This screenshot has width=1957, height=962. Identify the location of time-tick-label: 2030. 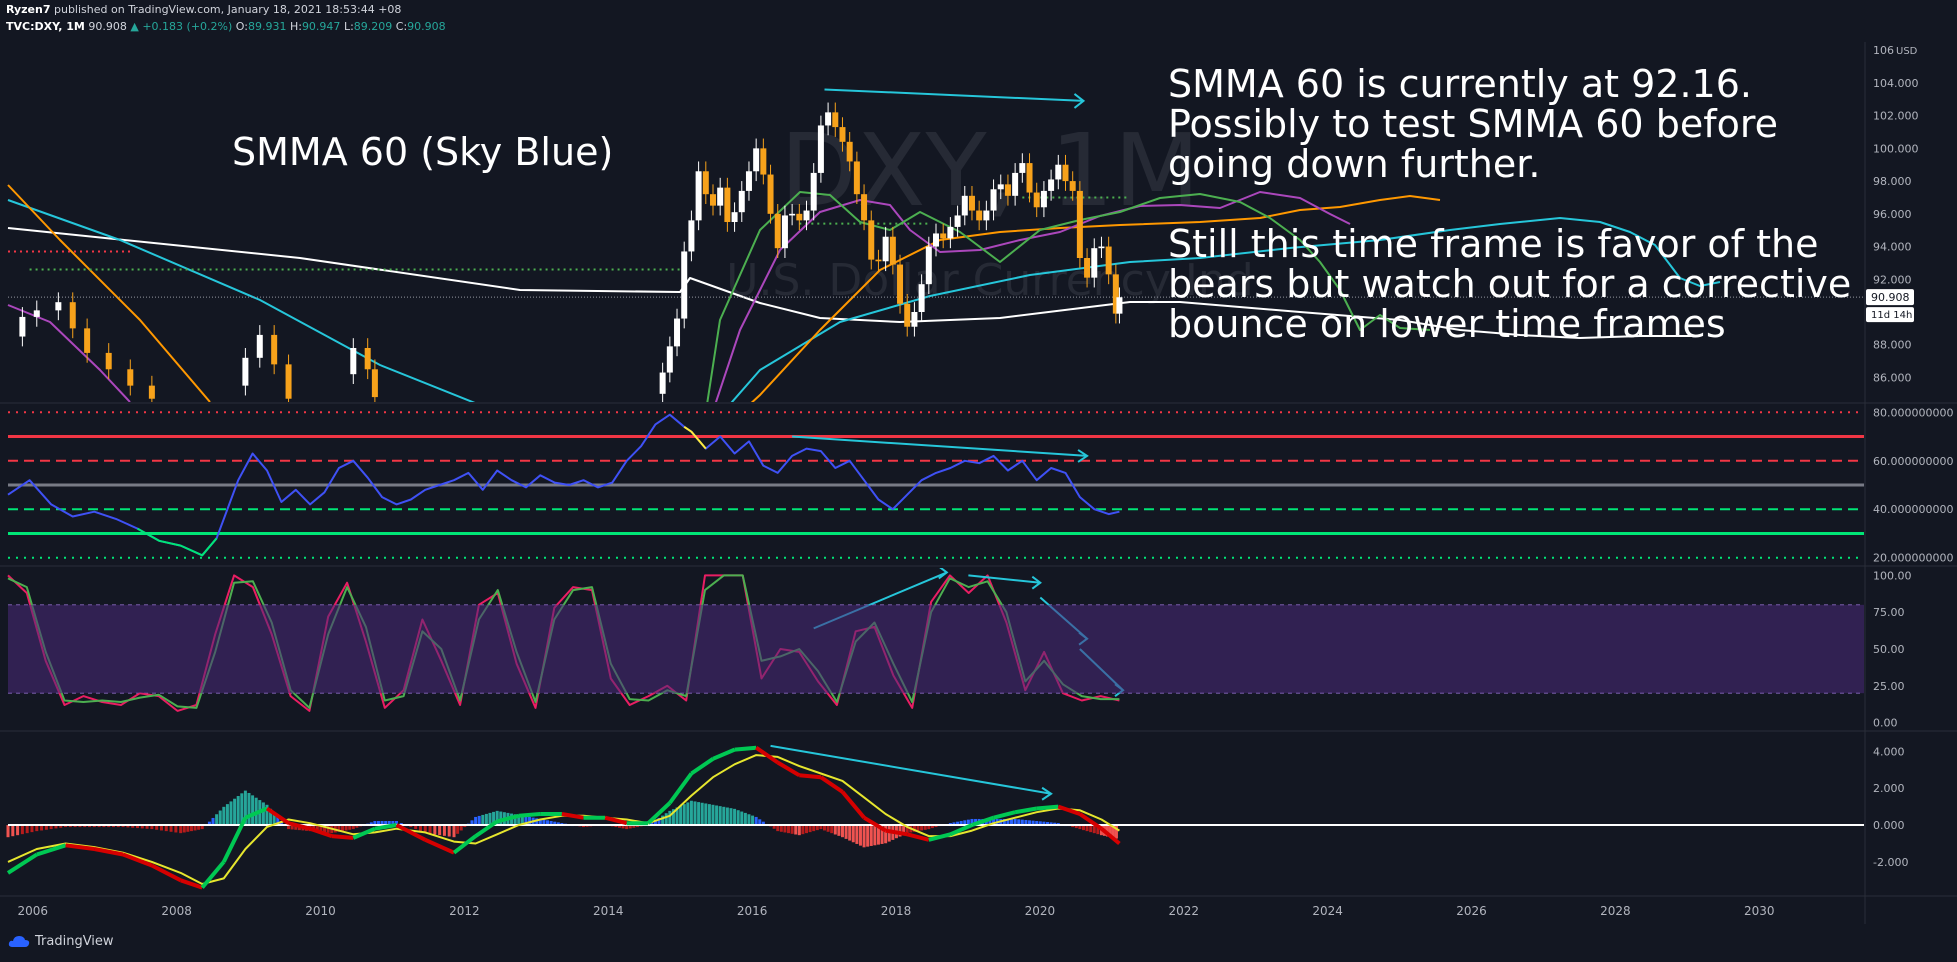
(1759, 911).